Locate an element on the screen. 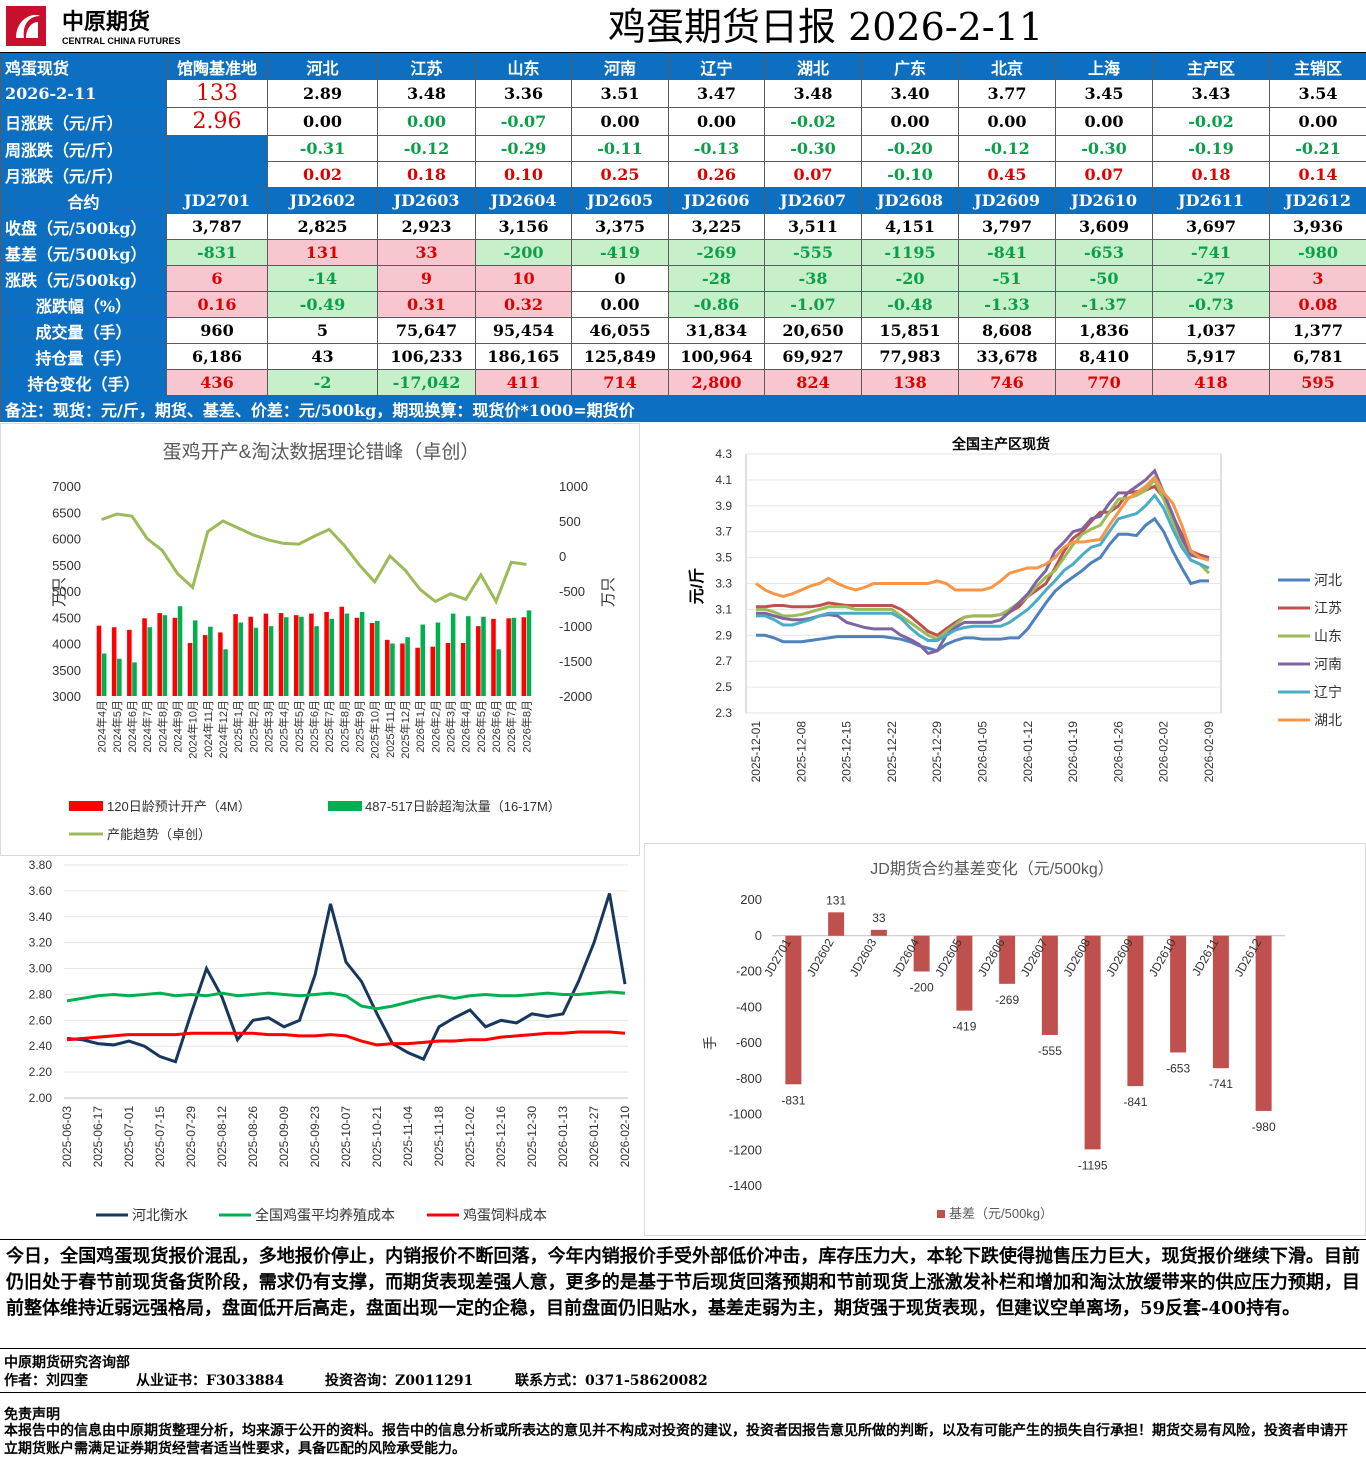  oichg-cell: -2 is located at coordinates (322, 382).